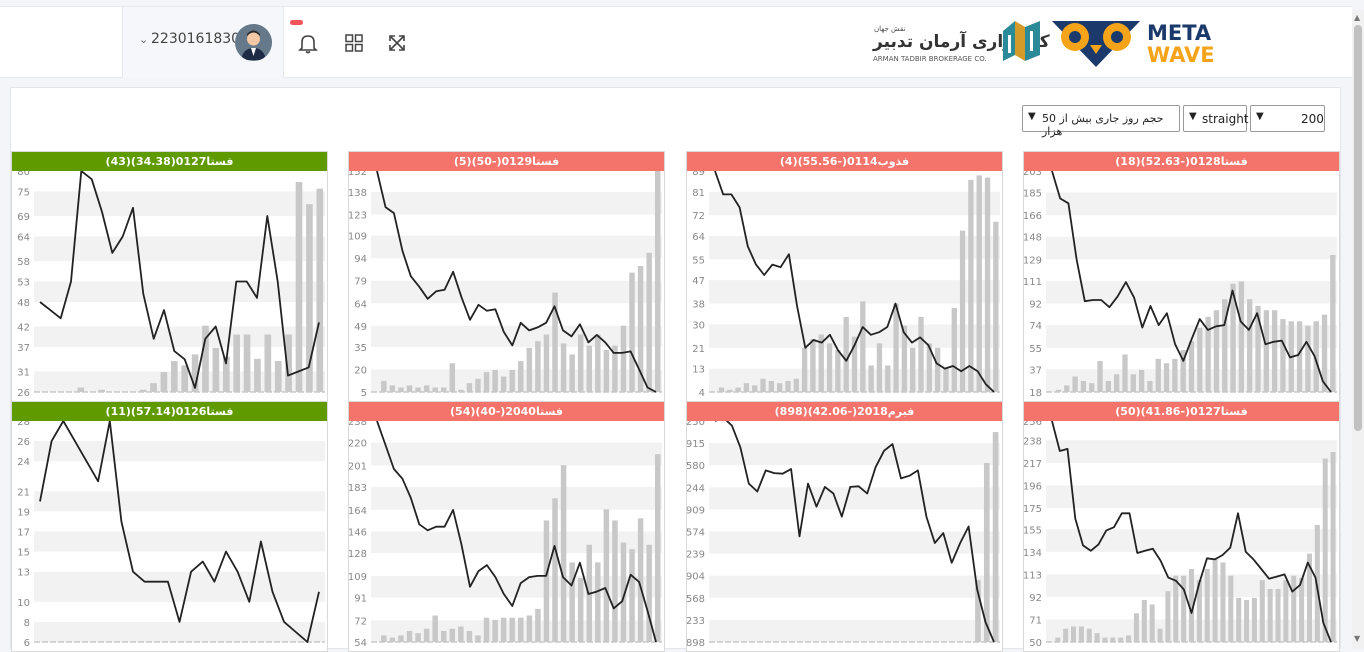 Image resolution: width=1364 pixels, height=652 pixels. Describe the element at coordinates (1287, 118) in the screenshot. I see `count-select: ▼ 200` at that location.